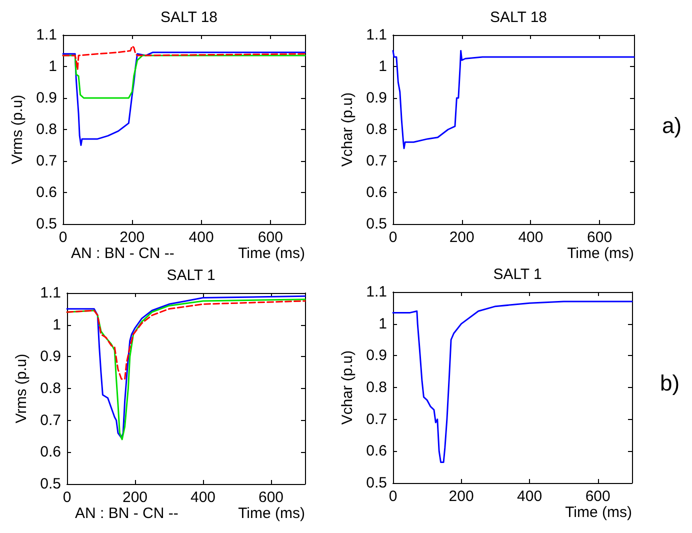 The image size is (692, 533). Describe the element at coordinates (670, 383) in the screenshot. I see `text: b)` at that location.